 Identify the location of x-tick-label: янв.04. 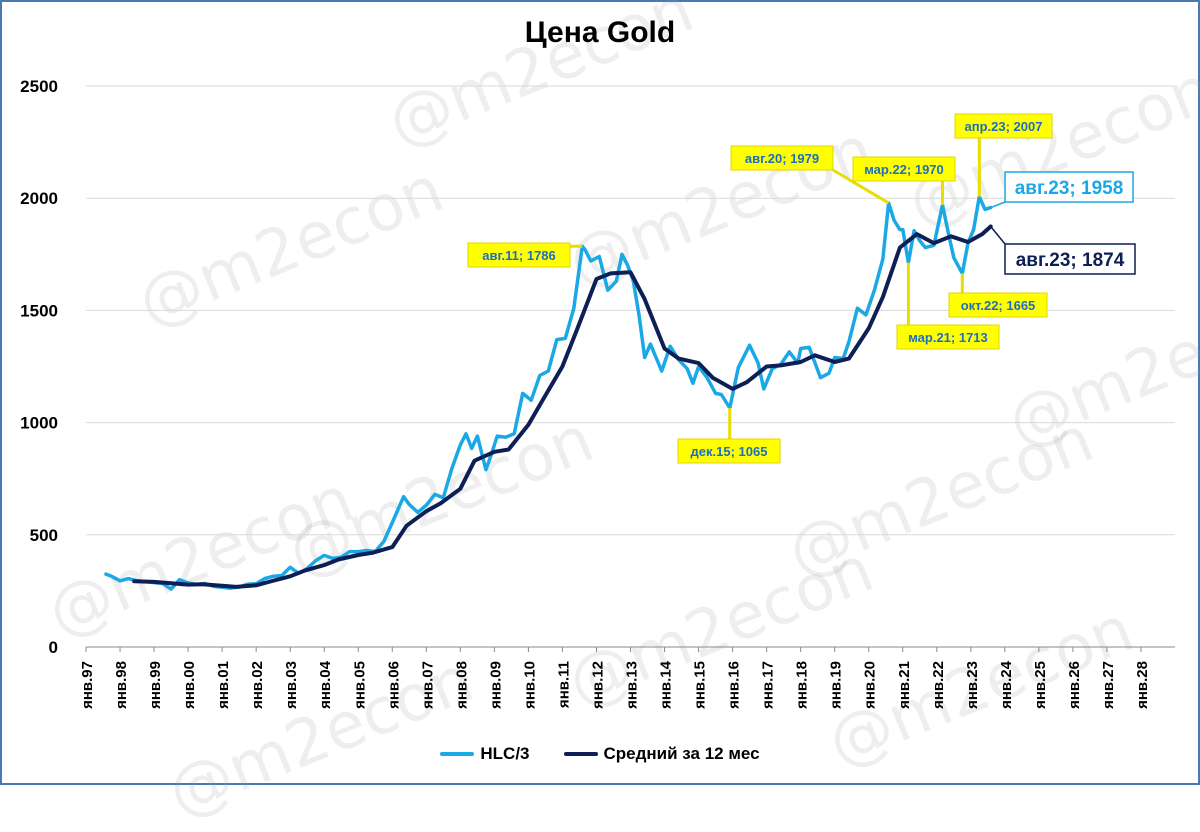
(325, 684).